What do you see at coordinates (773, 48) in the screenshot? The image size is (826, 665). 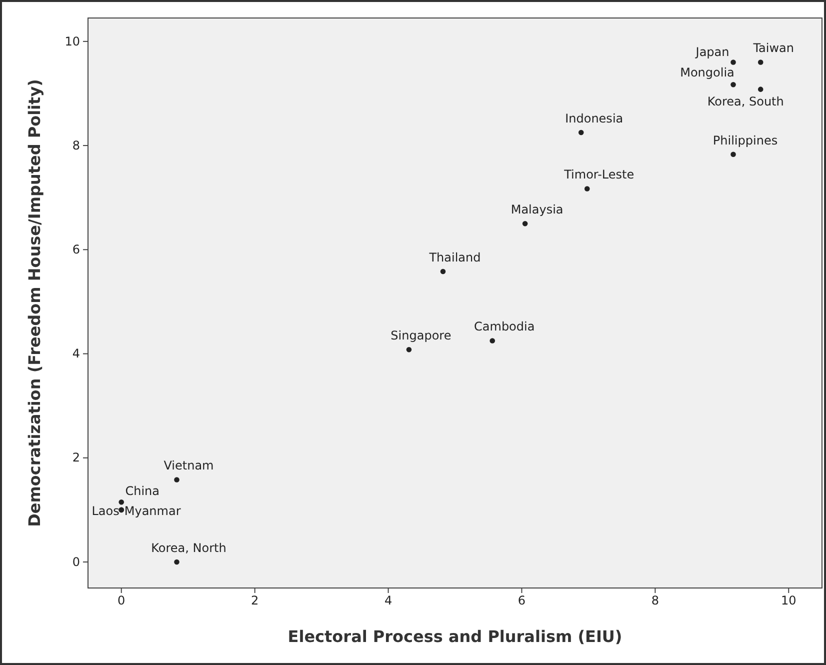 I see `annotation: Taiwan` at bounding box center [773, 48].